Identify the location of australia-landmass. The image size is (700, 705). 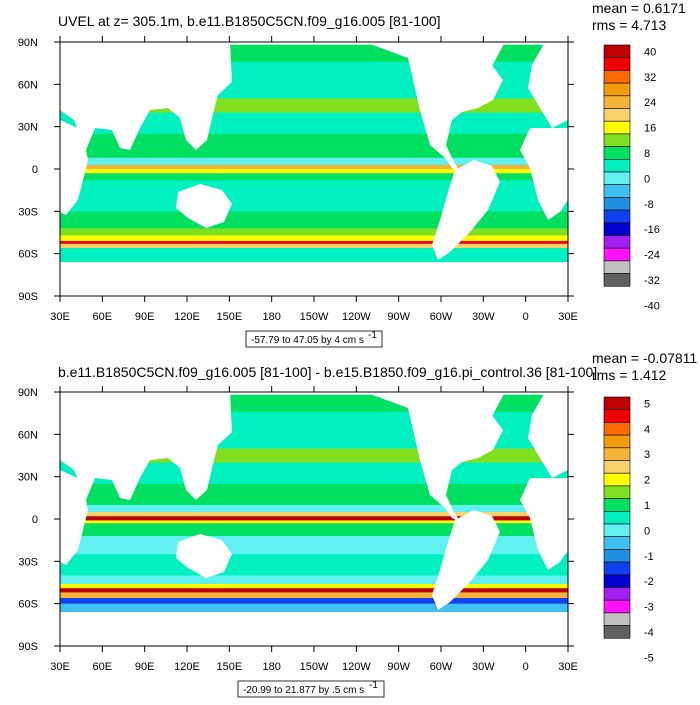
(204, 556).